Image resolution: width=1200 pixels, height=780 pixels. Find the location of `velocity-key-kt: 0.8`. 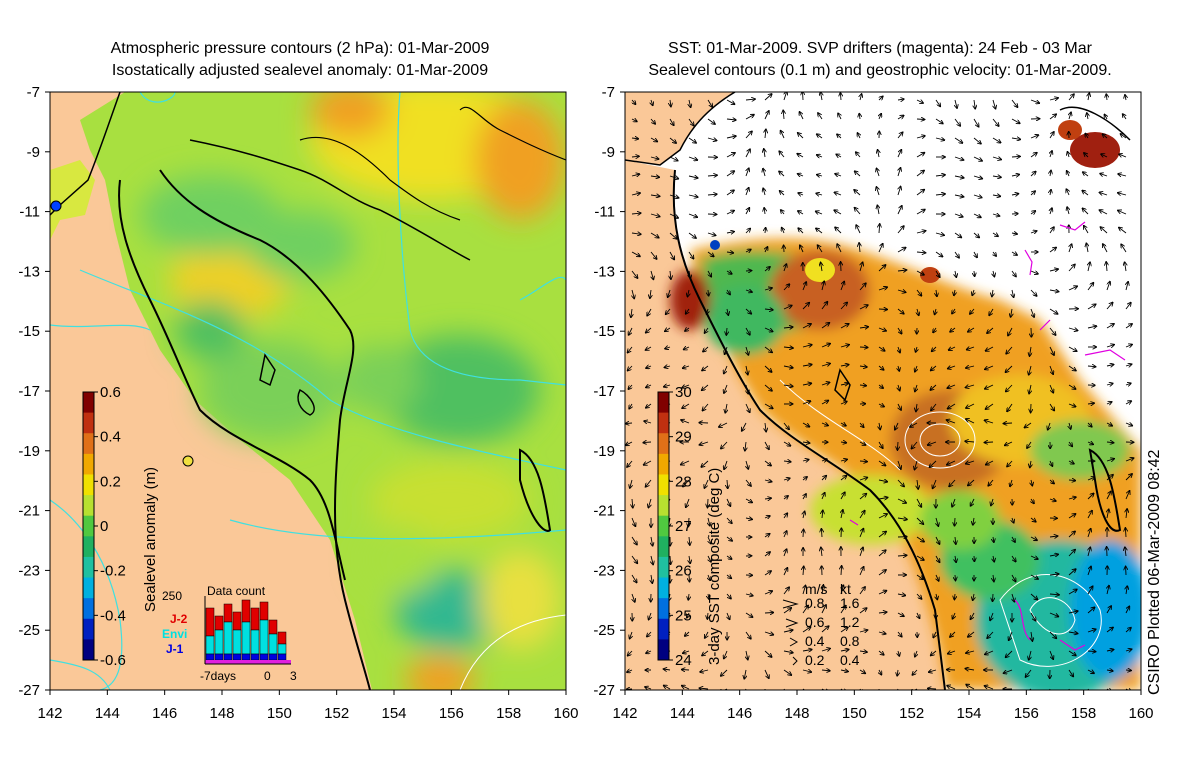

velocity-key-kt: 0.8 is located at coordinates (850, 641).